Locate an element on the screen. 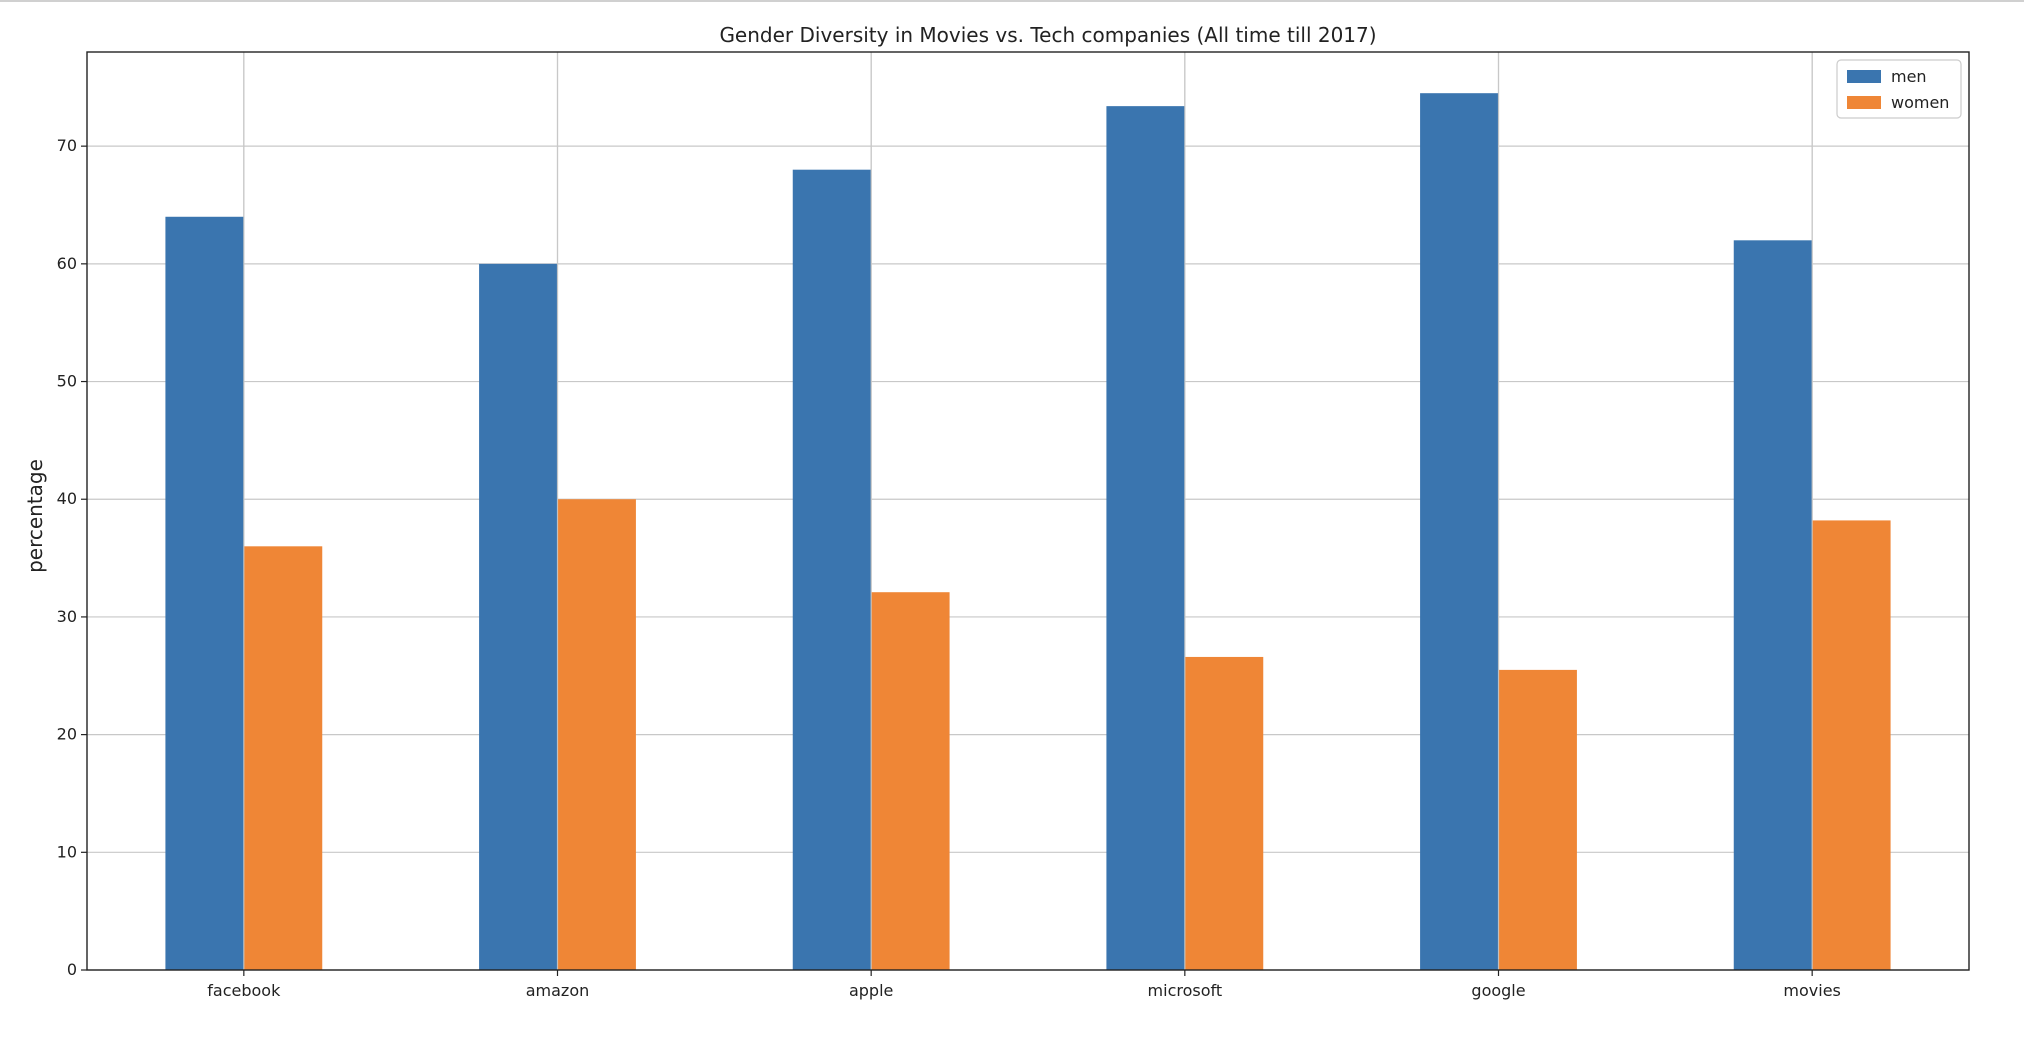  x-tick-label: movies is located at coordinates (1811, 990).